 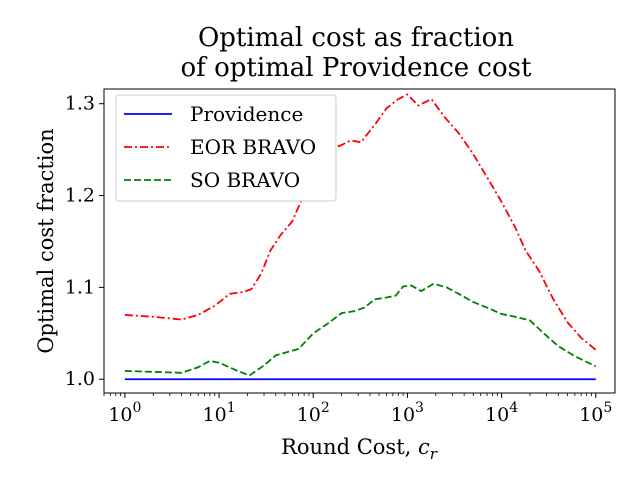 I want to click on y-tick-label: 1.2, so click(x=80, y=196).